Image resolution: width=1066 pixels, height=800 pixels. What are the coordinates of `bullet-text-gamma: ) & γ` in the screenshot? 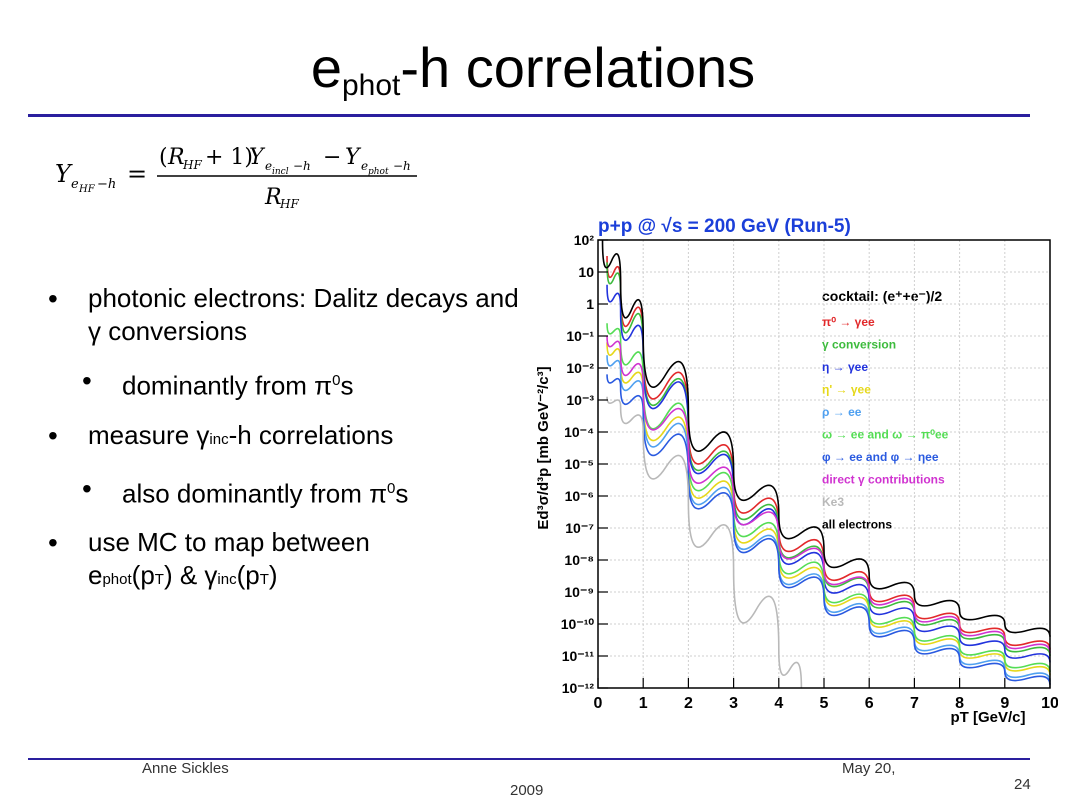 It's located at (190, 575).